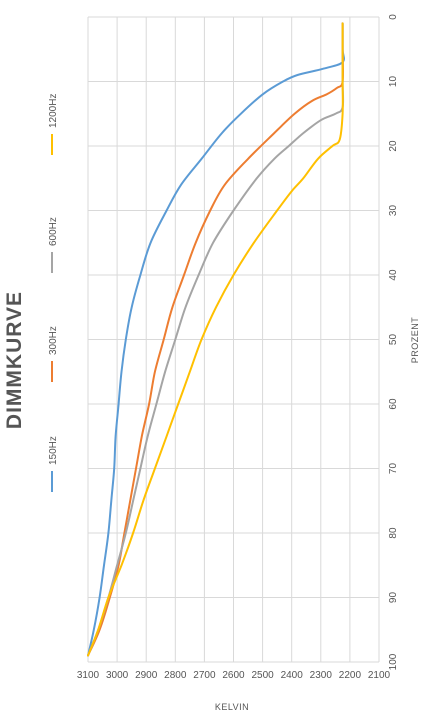  What do you see at coordinates (379, 675) in the screenshot?
I see `tick-label-kelvin: 2100` at bounding box center [379, 675].